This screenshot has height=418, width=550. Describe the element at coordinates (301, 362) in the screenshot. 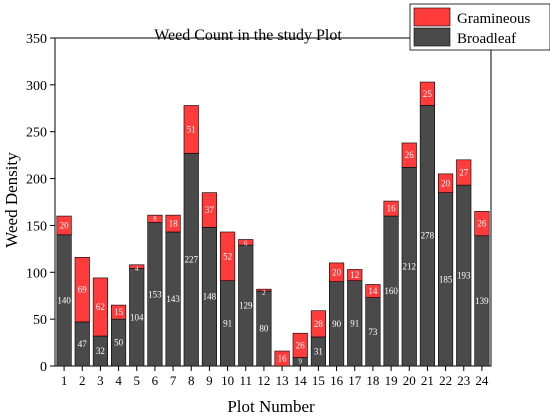

I see `bar-value-label-broadleaf: 9` at that location.